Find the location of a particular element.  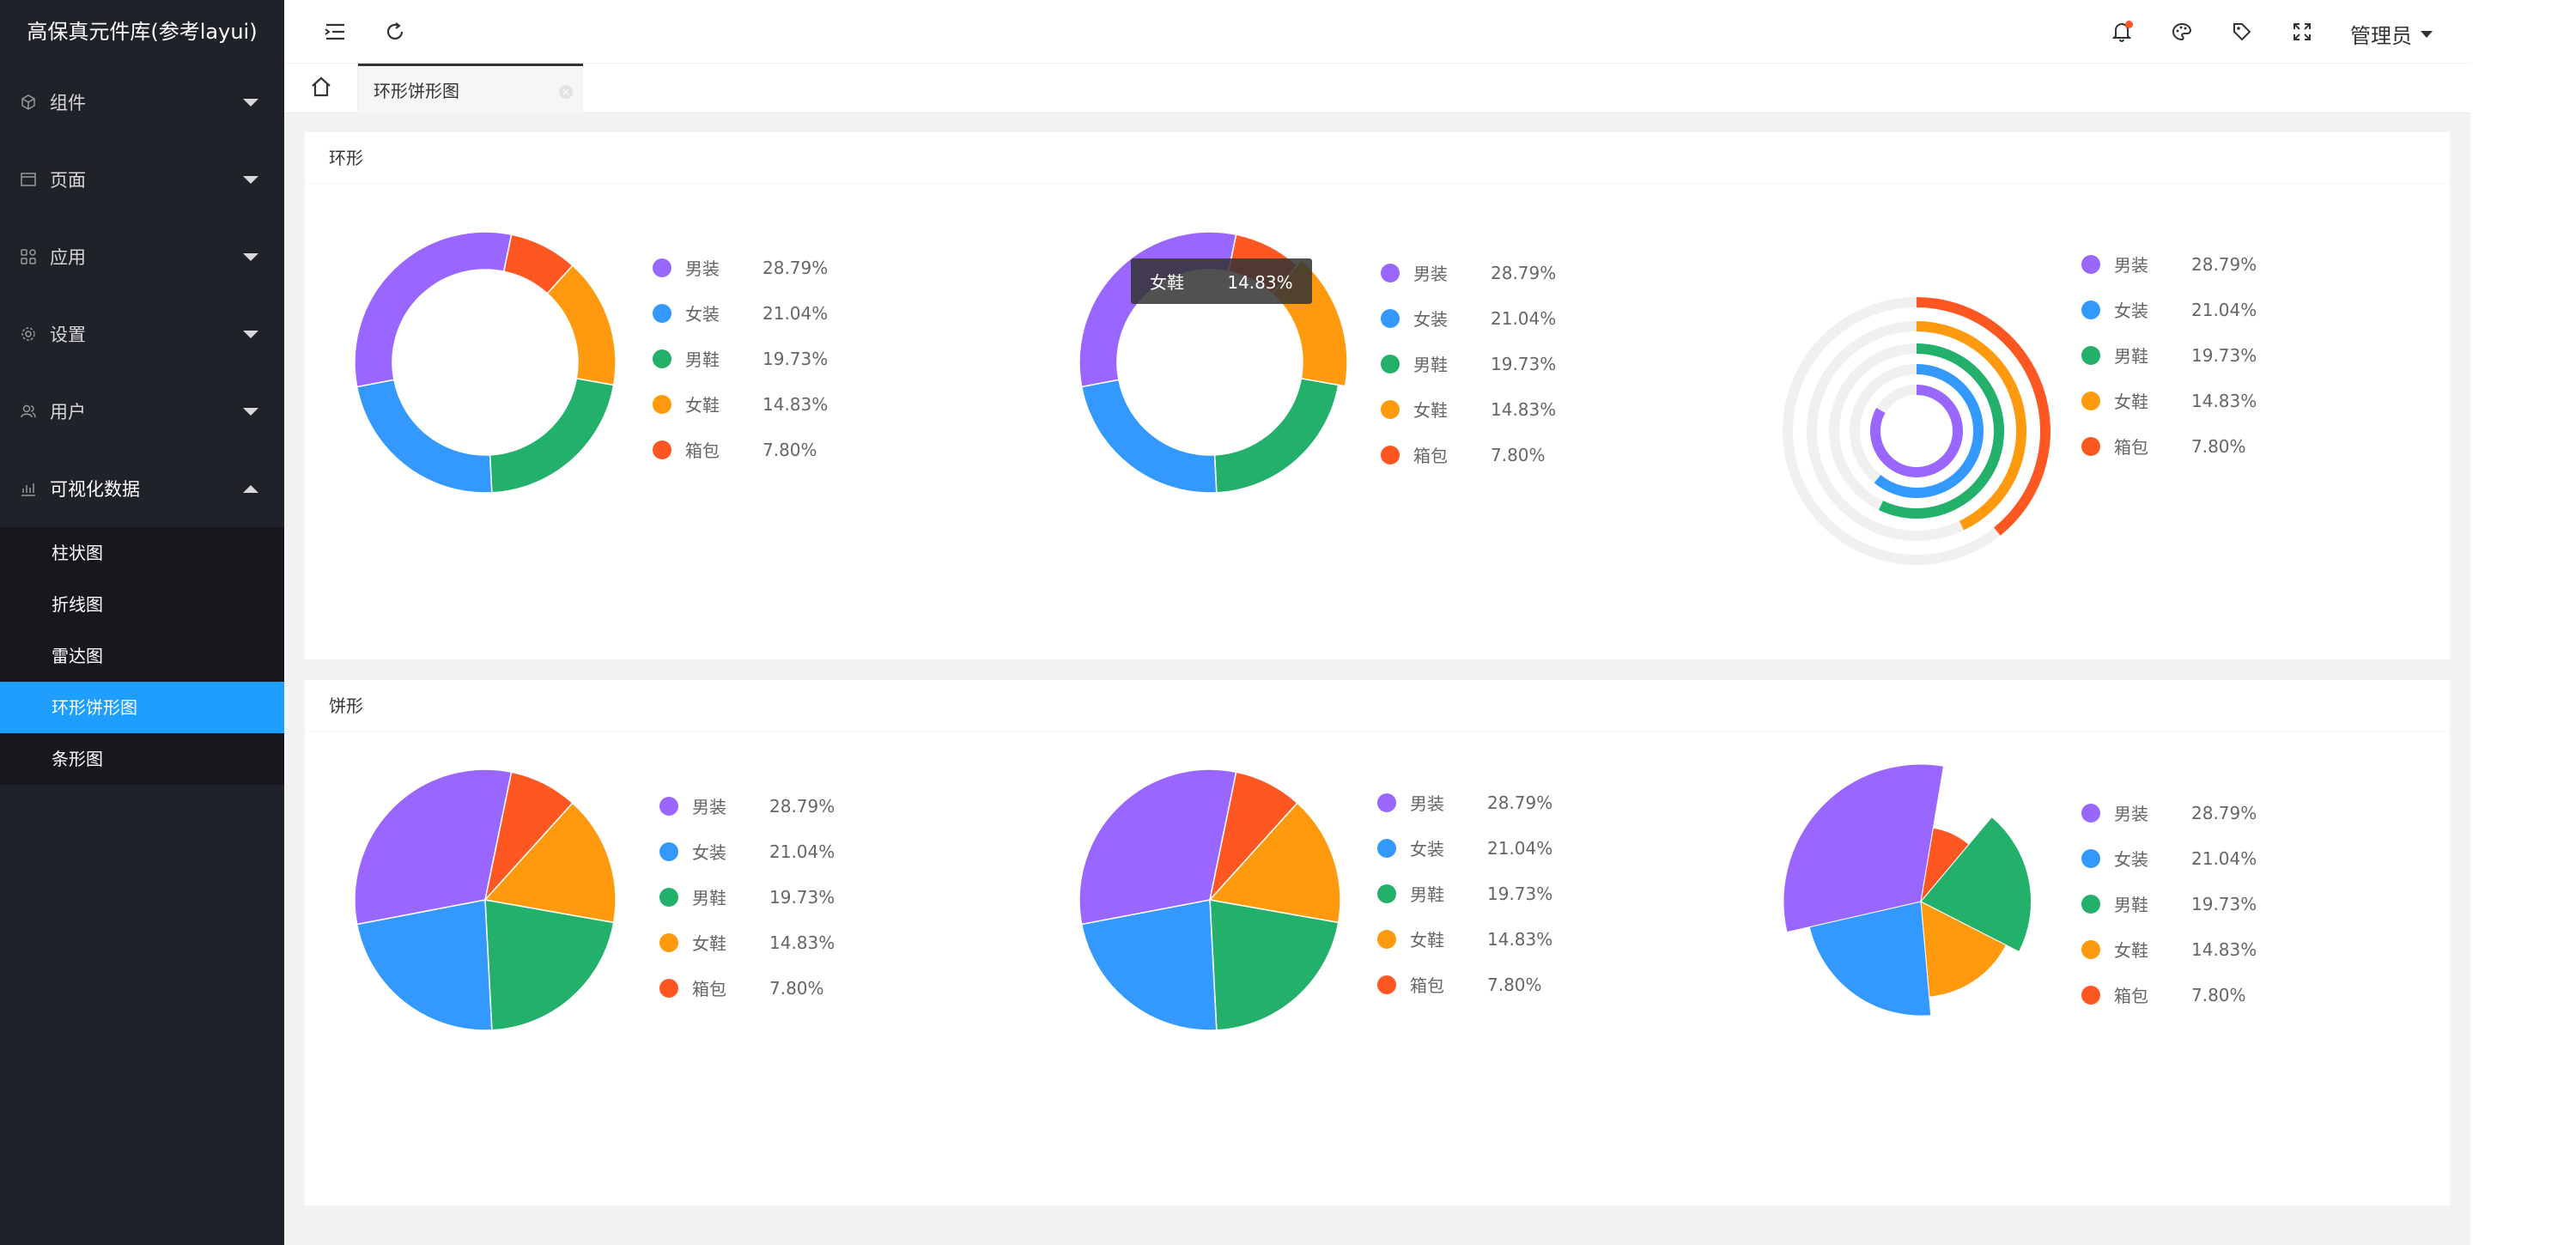

user-menu: 管理员 is located at coordinates (2391, 34).